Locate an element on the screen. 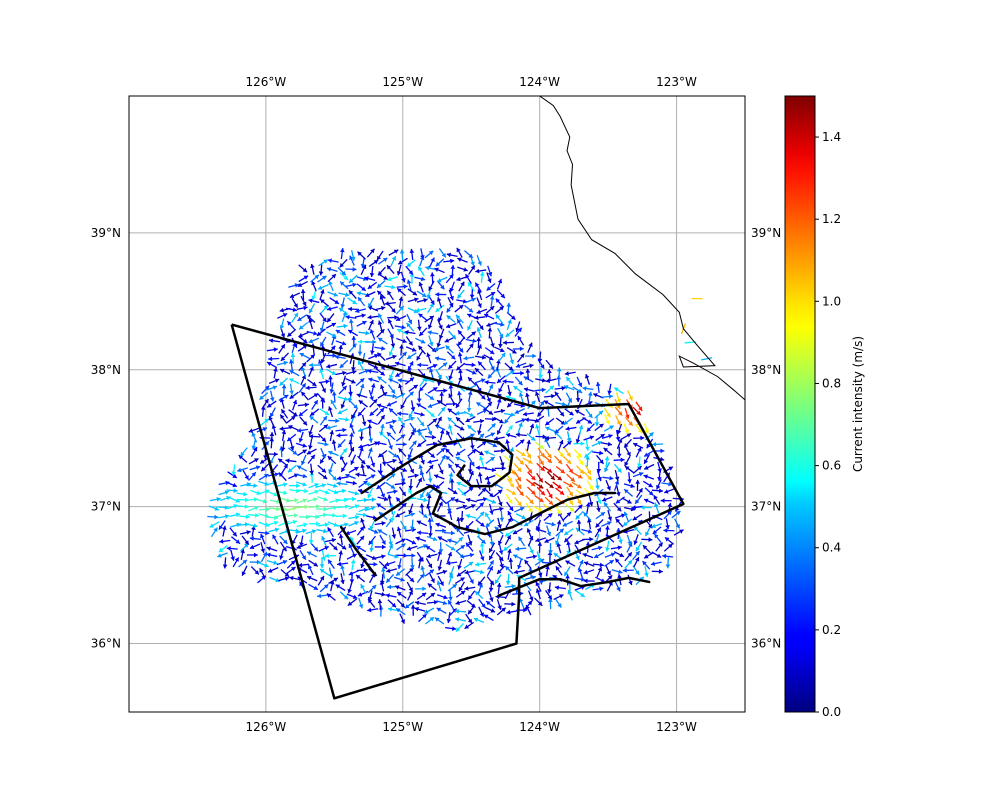  lon-tick-label-top: 125°W is located at coordinates (402, 82).